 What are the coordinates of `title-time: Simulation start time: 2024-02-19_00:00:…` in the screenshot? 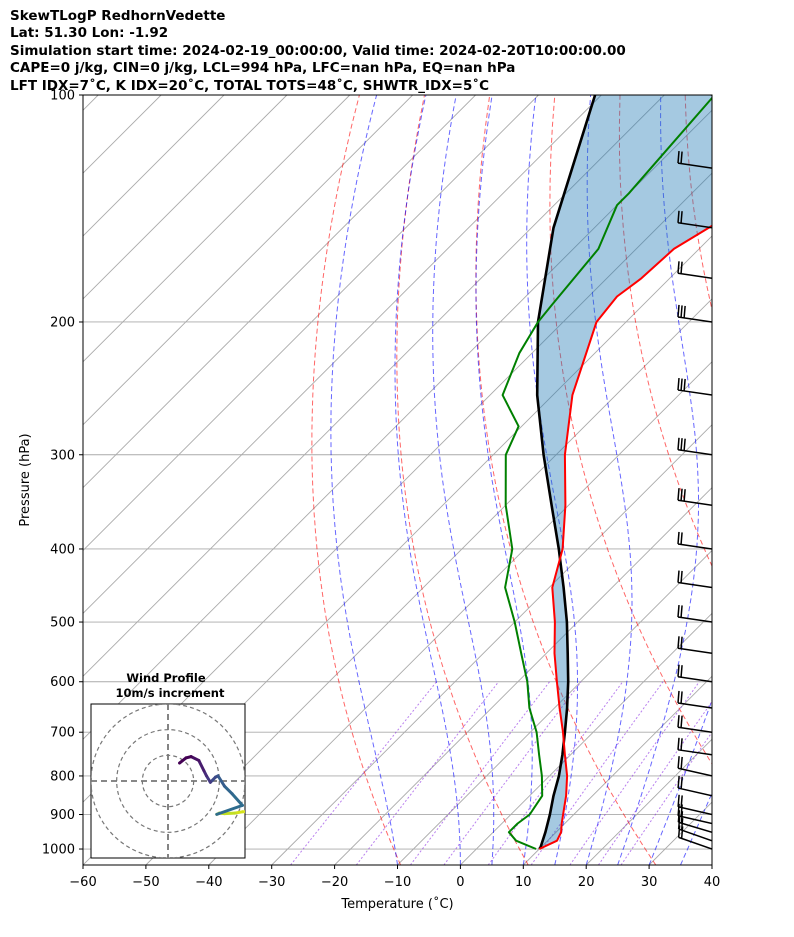 It's located at (318, 50).